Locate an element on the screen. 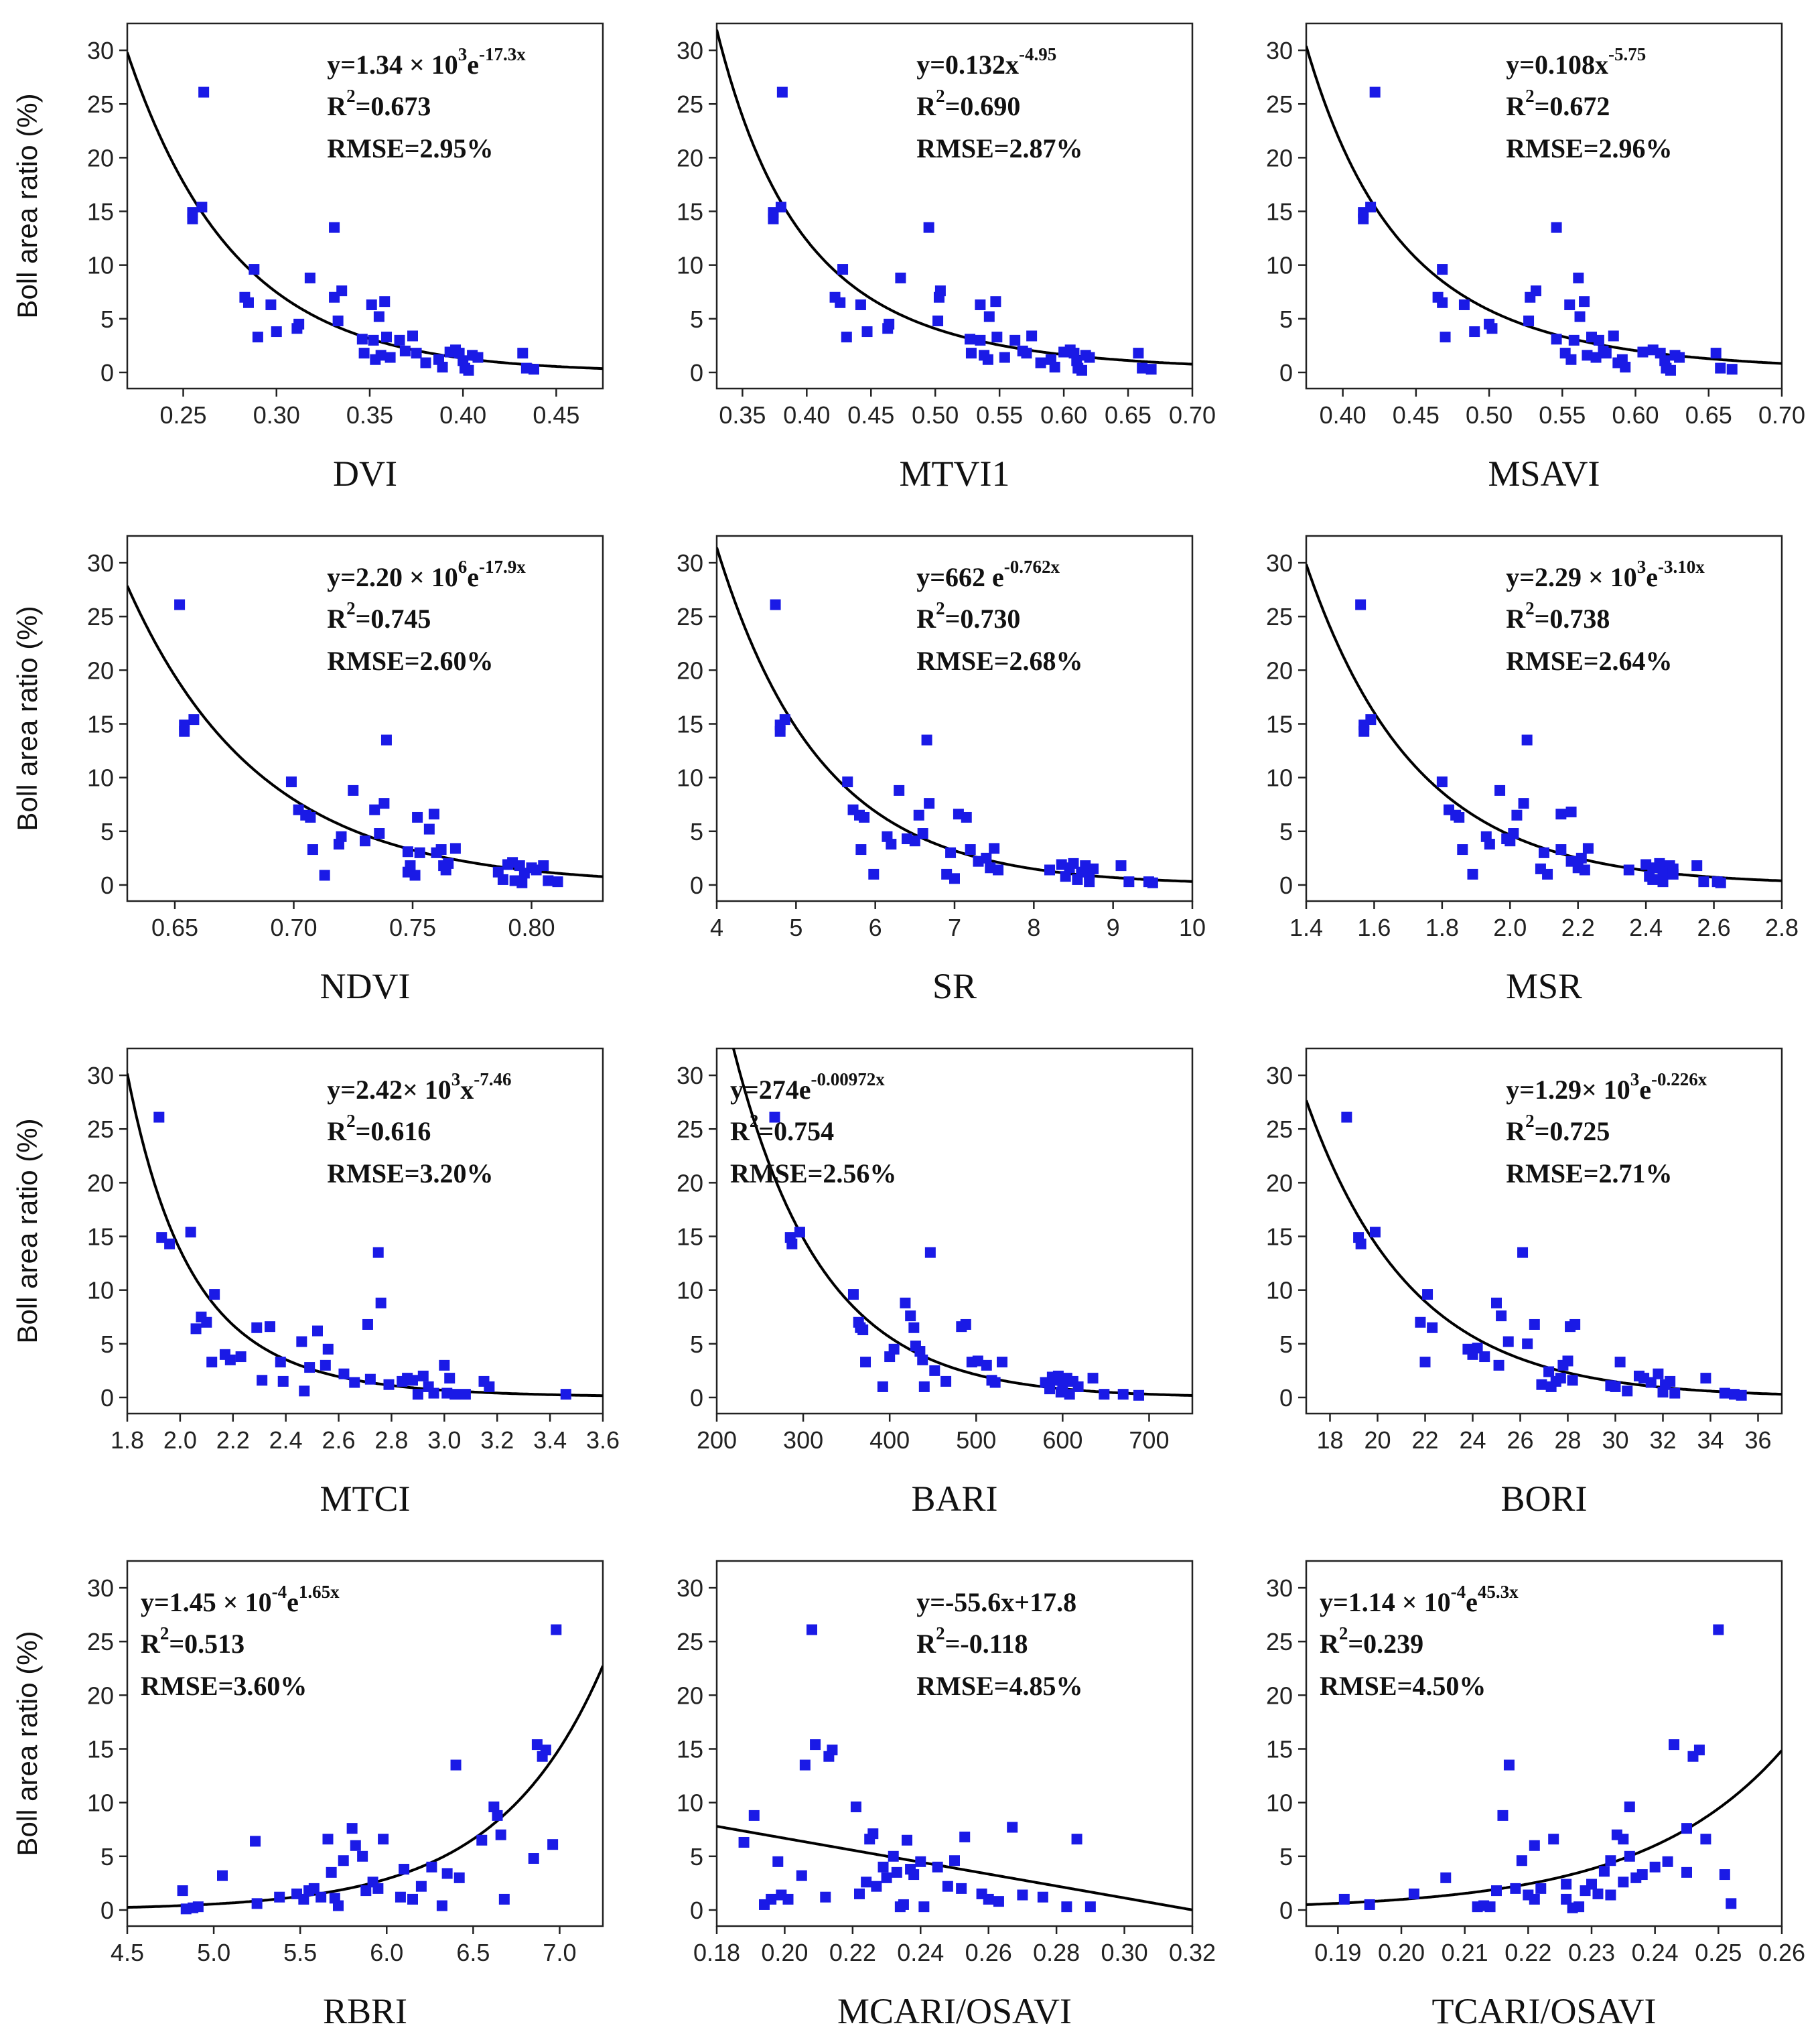 The width and height of the screenshot is (1820, 2042). x-tick-label: 0.35 is located at coordinates (369, 415).